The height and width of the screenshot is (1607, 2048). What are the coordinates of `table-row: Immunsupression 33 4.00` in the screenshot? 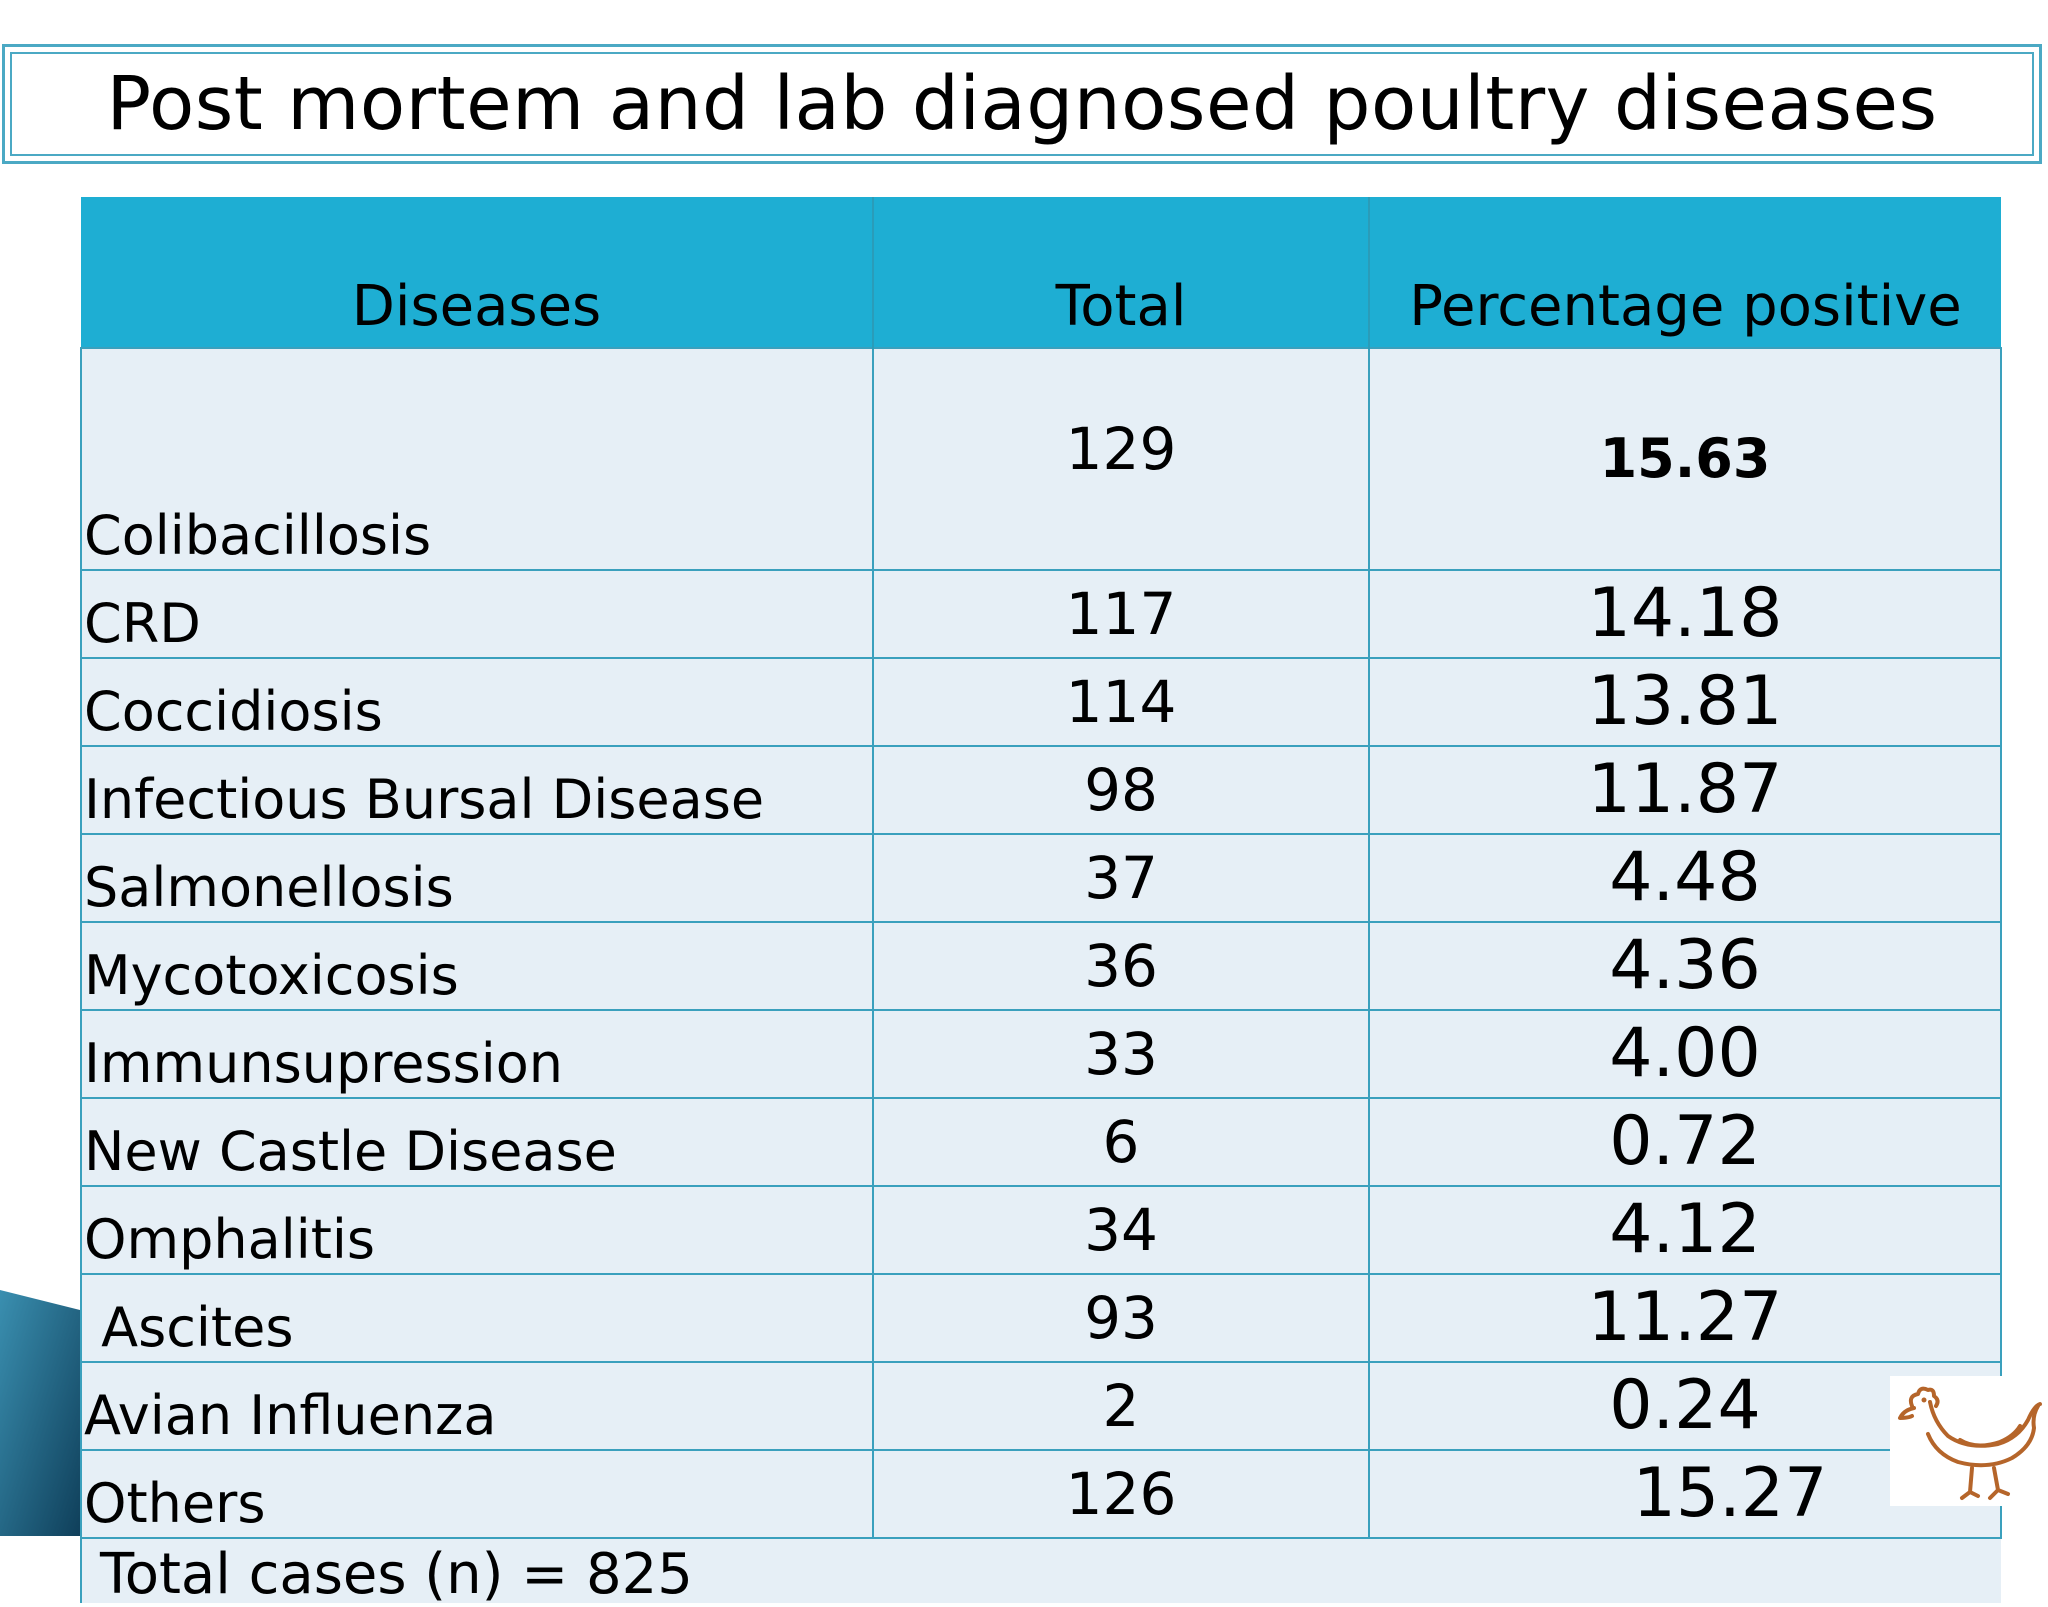 It's located at (1041, 1054).